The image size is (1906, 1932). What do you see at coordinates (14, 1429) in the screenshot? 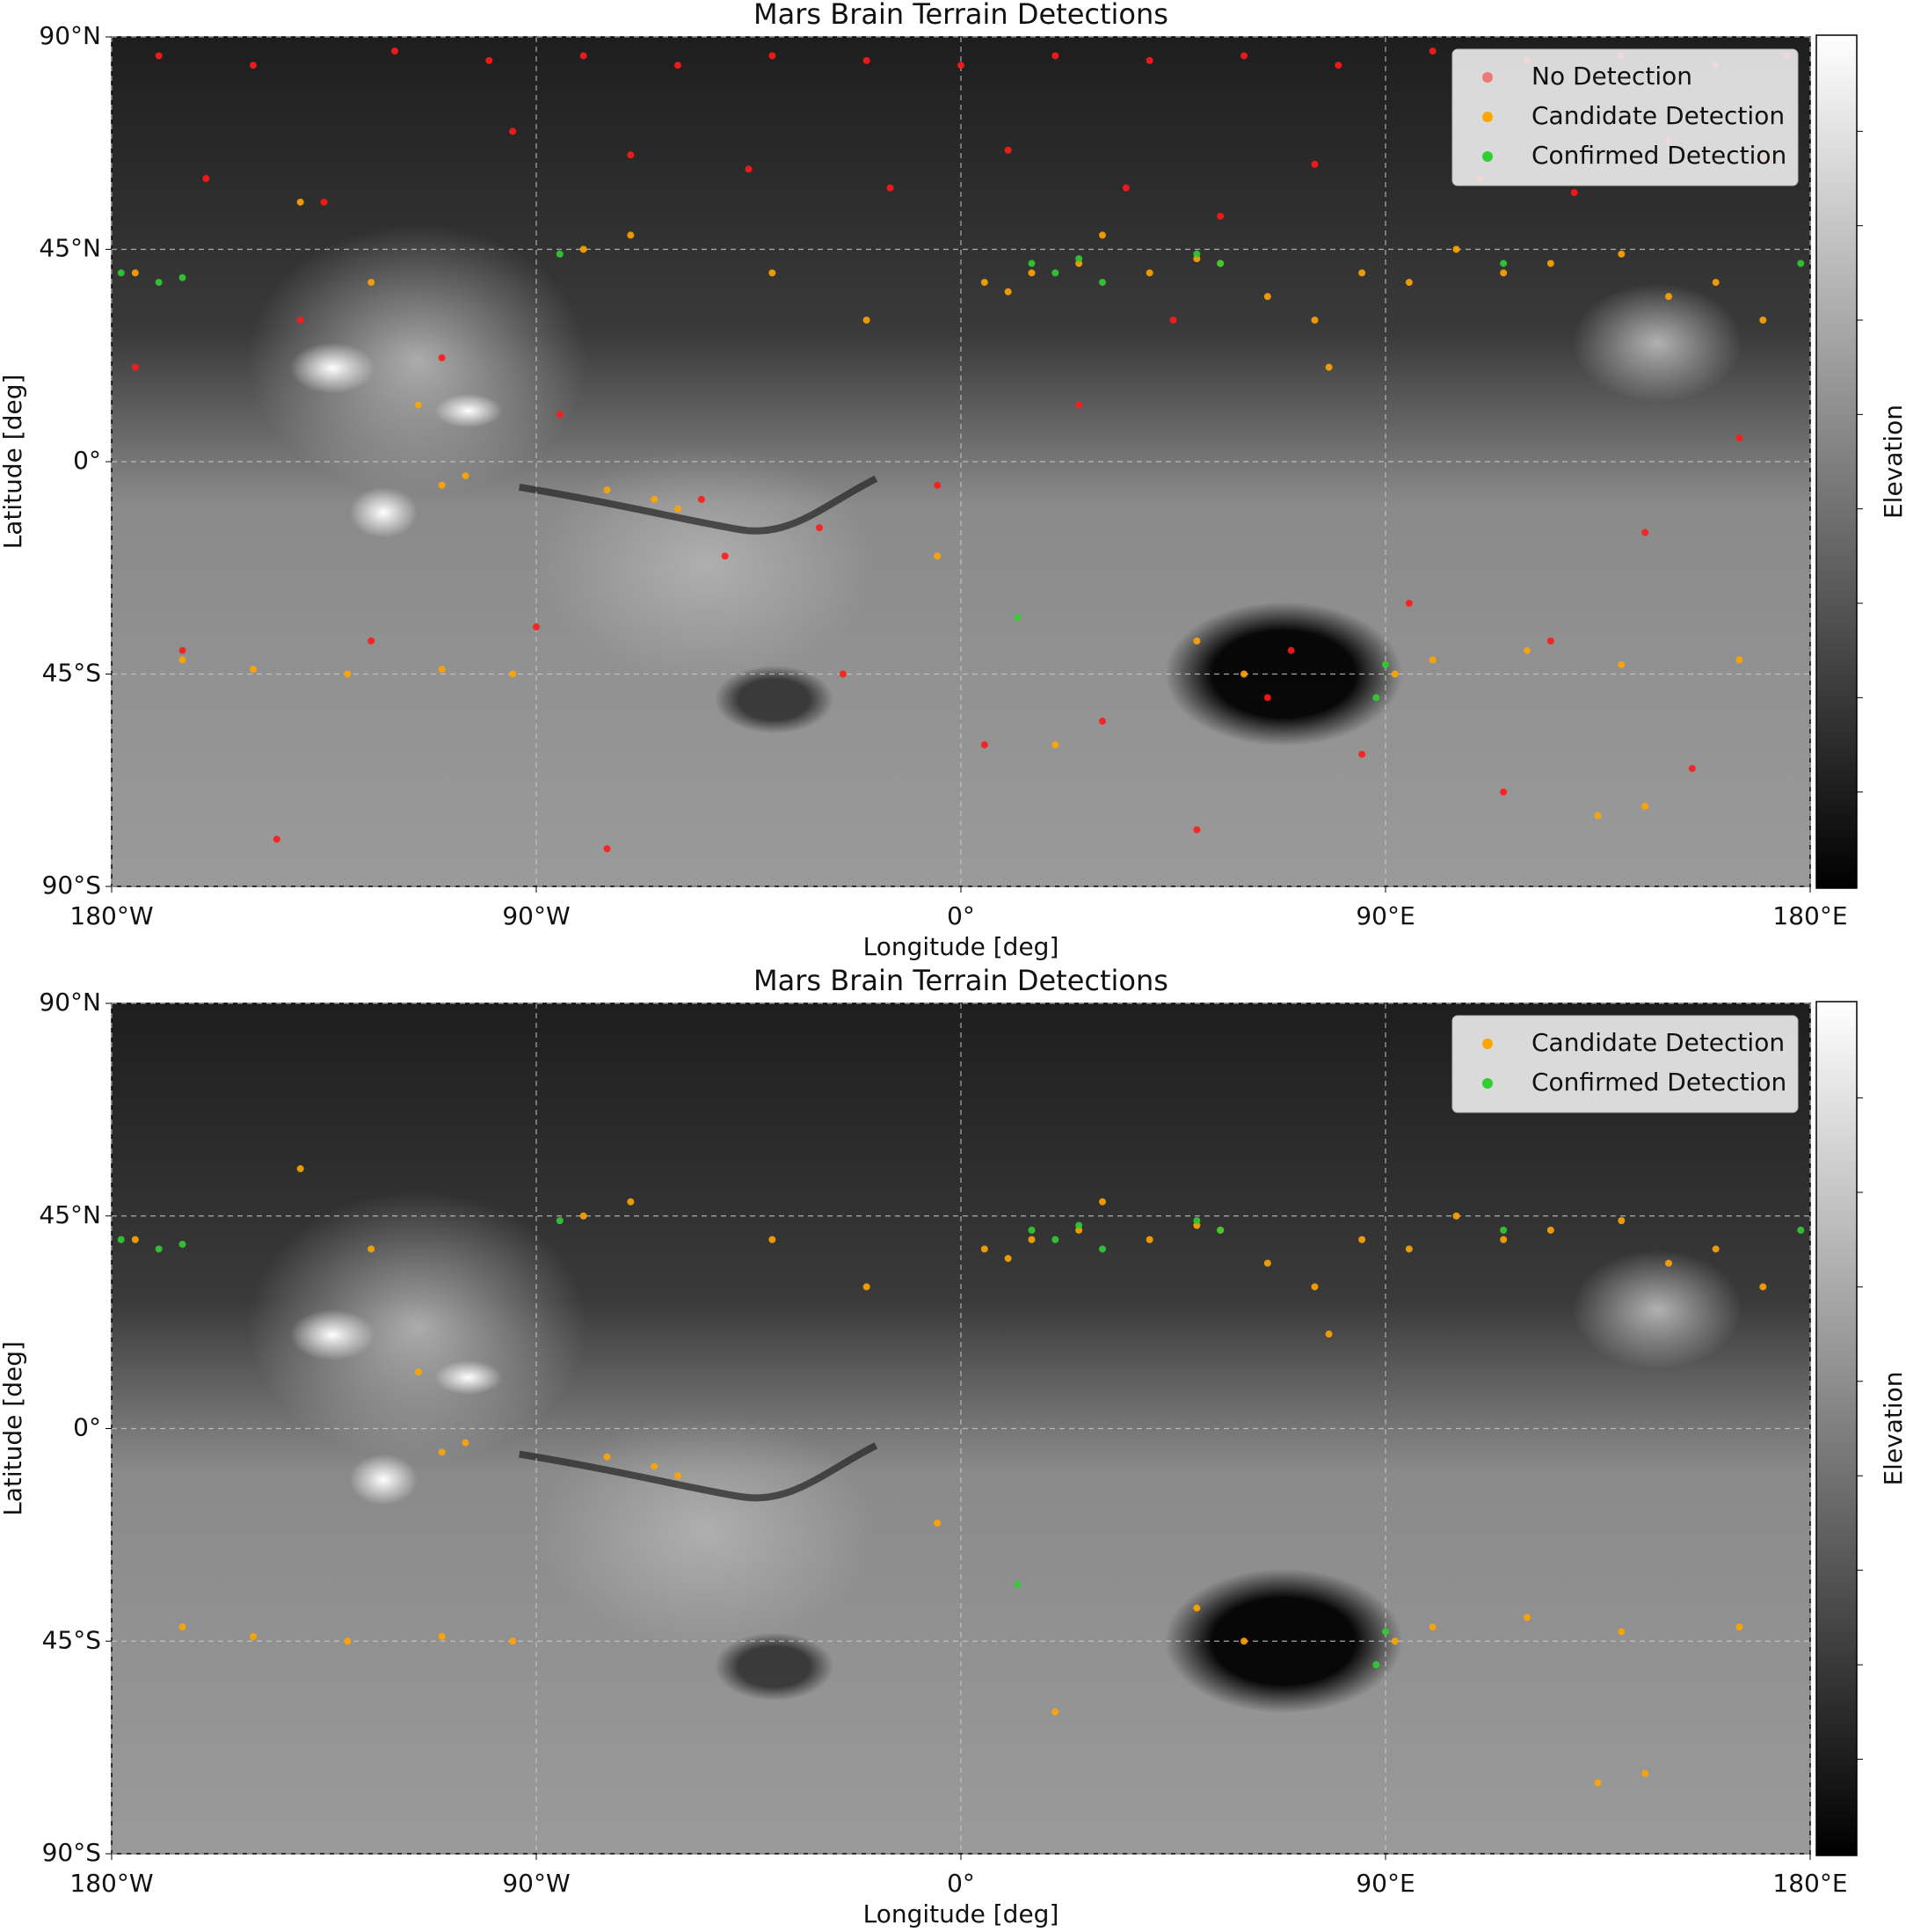
I see `y-axis-label: Latitude [deg]` at bounding box center [14, 1429].